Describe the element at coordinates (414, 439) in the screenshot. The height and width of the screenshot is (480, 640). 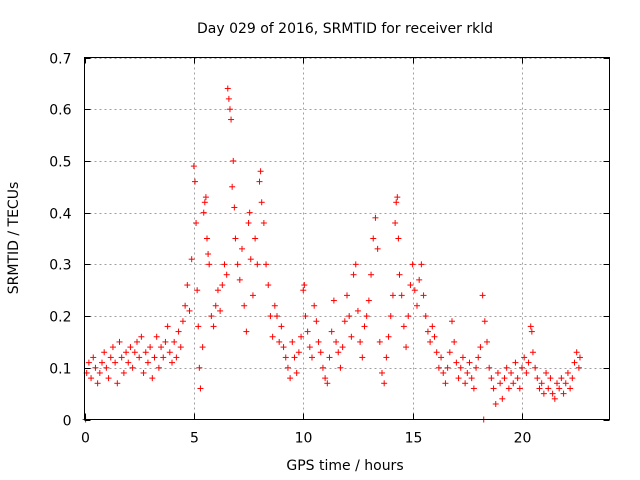
I see `x-tick-label: 15` at that location.